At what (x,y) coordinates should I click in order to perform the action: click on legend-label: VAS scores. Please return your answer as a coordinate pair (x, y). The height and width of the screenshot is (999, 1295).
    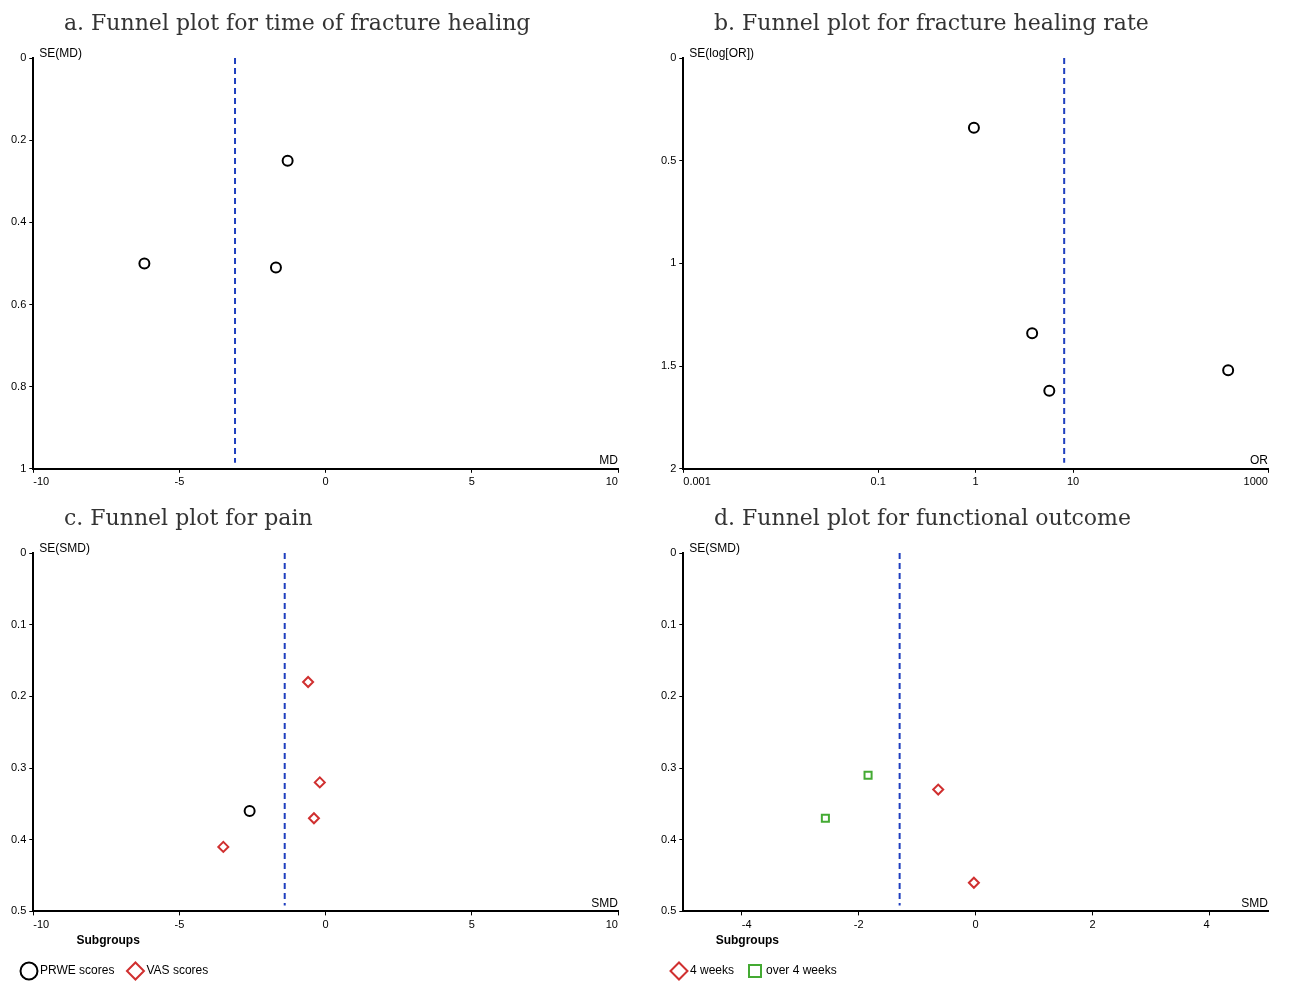
    Looking at the image, I should click on (177, 970).